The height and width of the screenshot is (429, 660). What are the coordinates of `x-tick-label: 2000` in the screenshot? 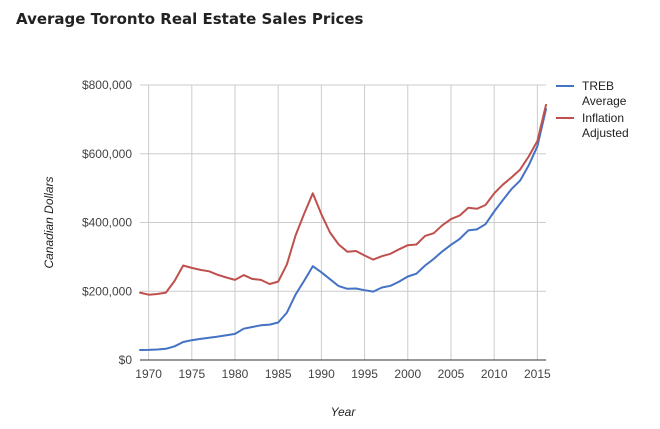 It's located at (407, 374).